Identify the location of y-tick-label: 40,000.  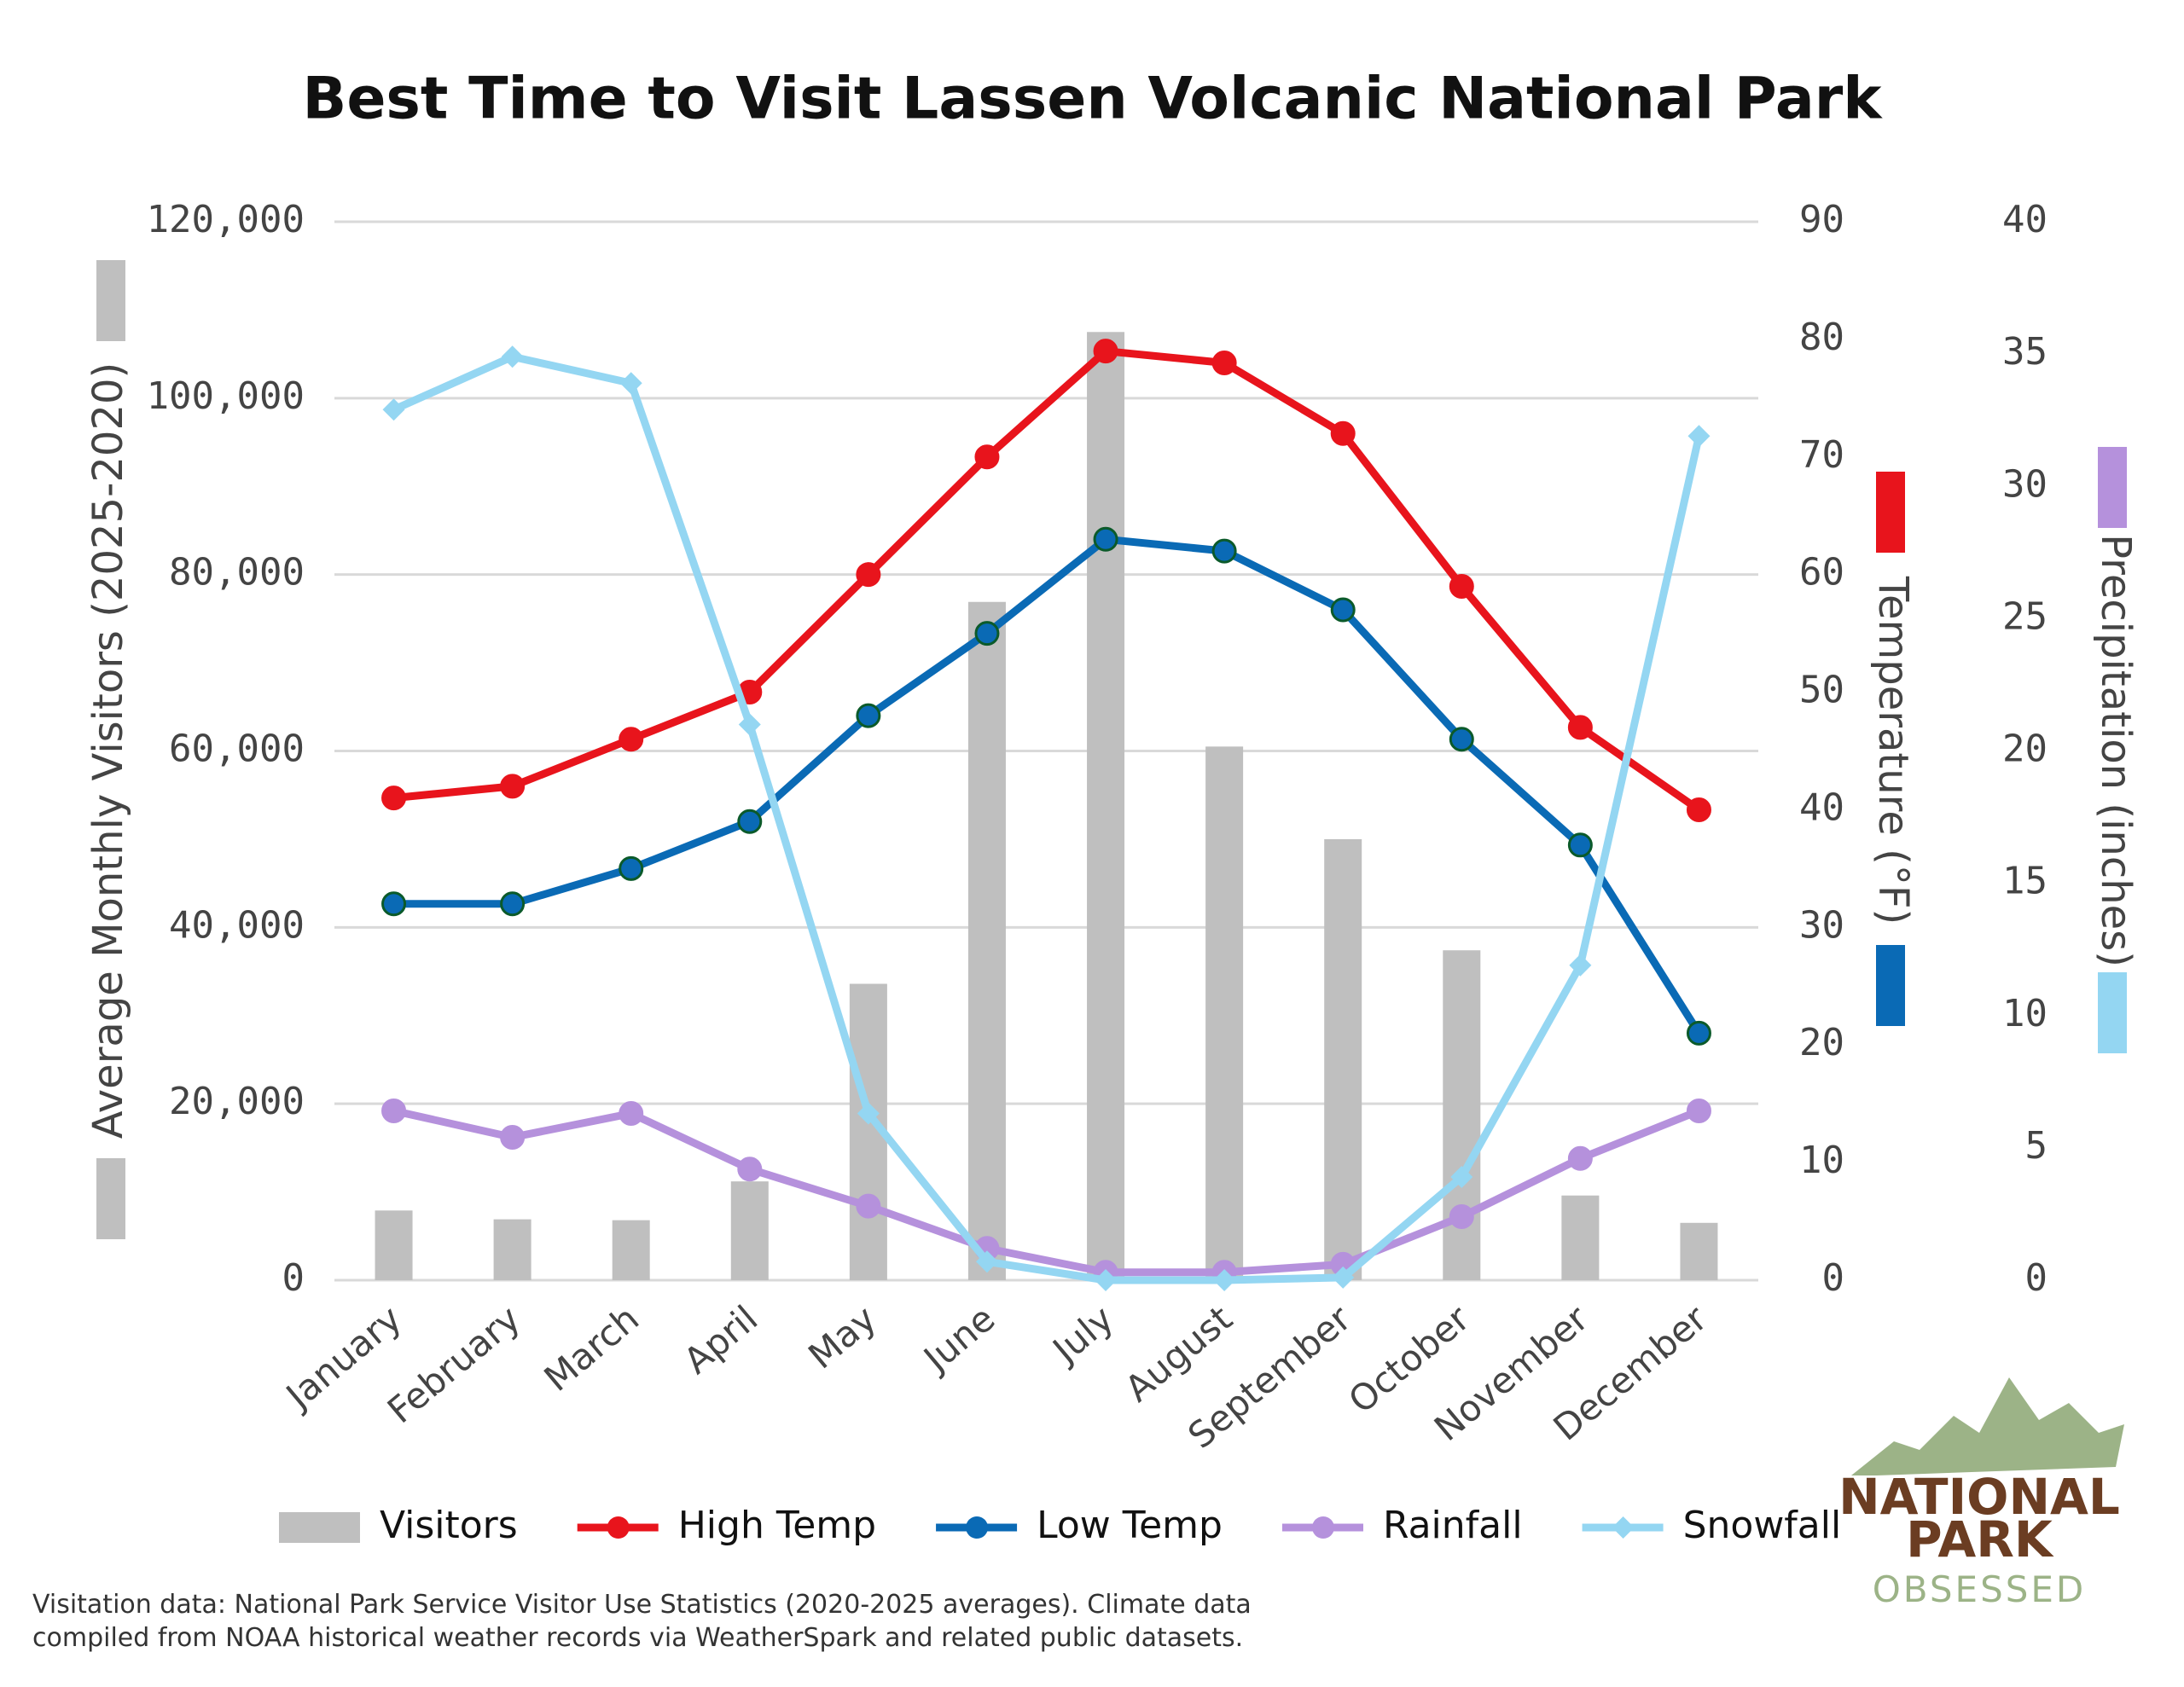
(237, 925).